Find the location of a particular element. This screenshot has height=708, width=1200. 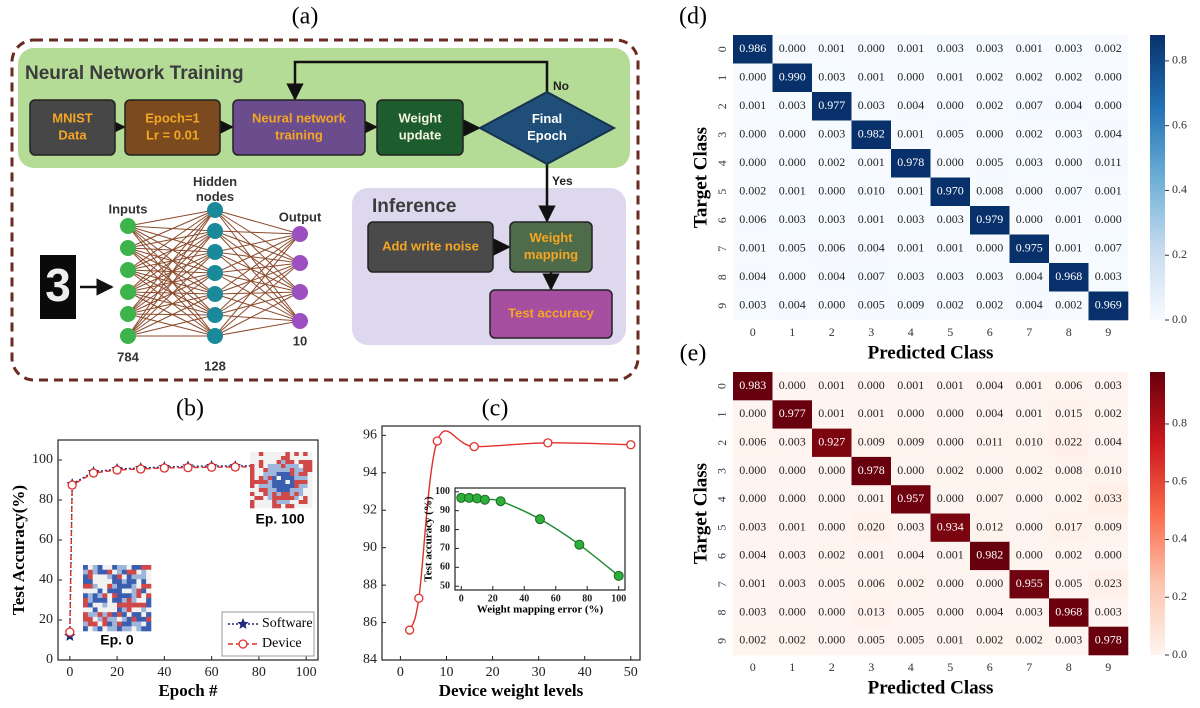

y-tick-label: 2 is located at coordinates (722, 443).